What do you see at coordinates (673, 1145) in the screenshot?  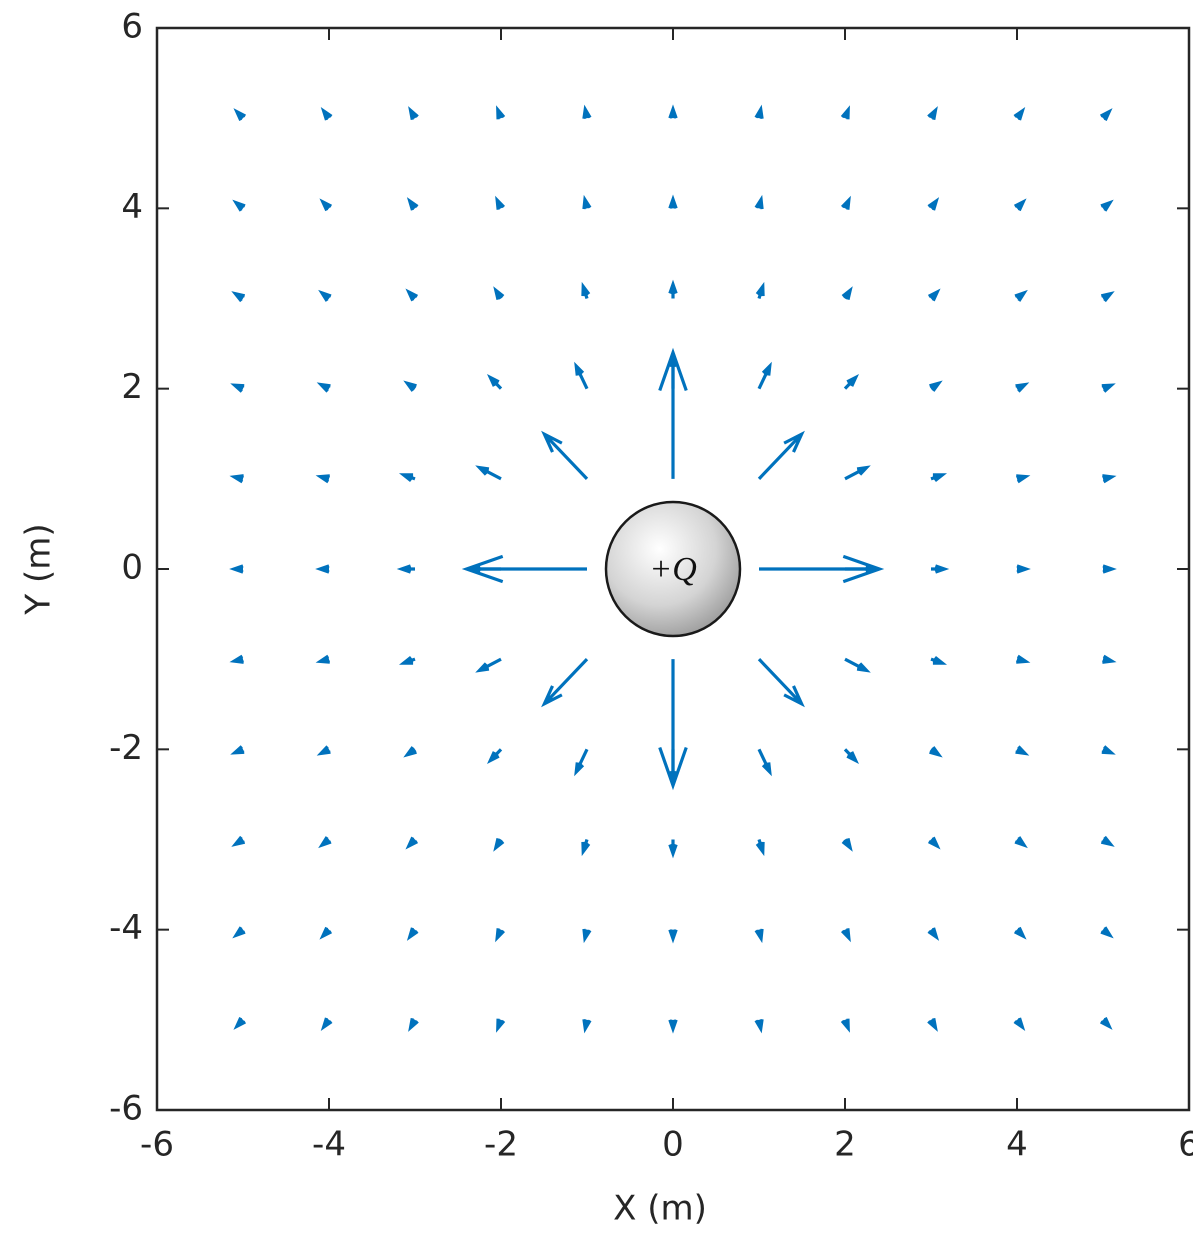 I see `x-tick-label: 0` at bounding box center [673, 1145].